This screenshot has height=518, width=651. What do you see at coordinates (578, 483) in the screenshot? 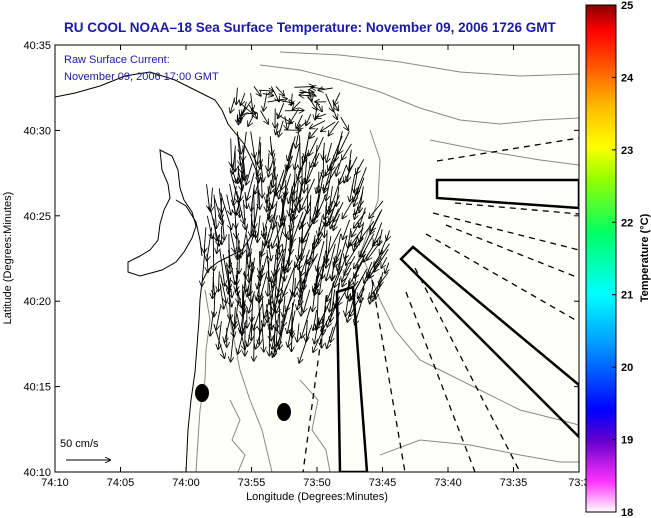
I see `x-tick-label: 73:3` at bounding box center [578, 483].